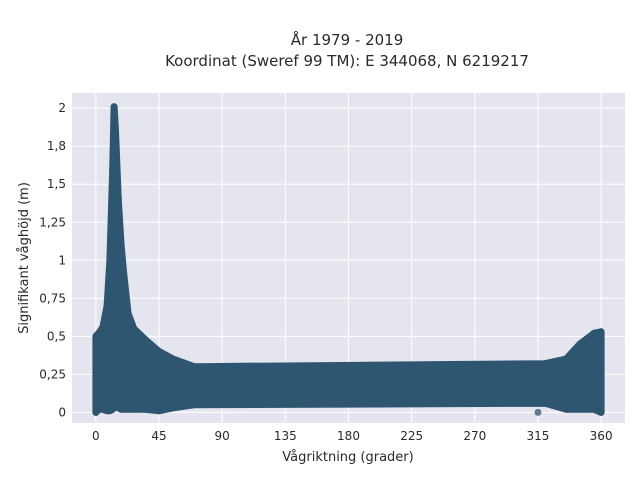  I want to click on y-tick-label: 1,25, so click(52, 222).